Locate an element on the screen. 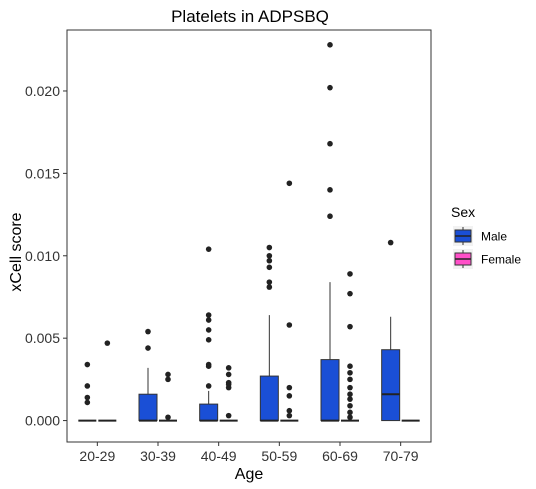 This screenshot has width=536, height=489. x-axis-title: Age is located at coordinates (249, 474).